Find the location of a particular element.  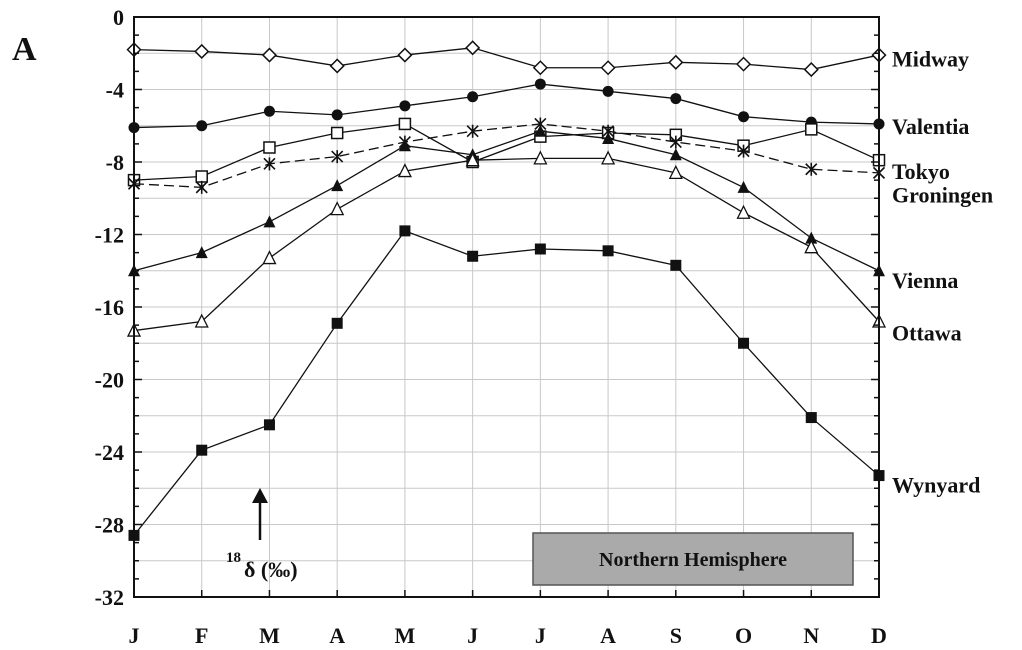

x-tick-label: N is located at coordinates (811, 635).